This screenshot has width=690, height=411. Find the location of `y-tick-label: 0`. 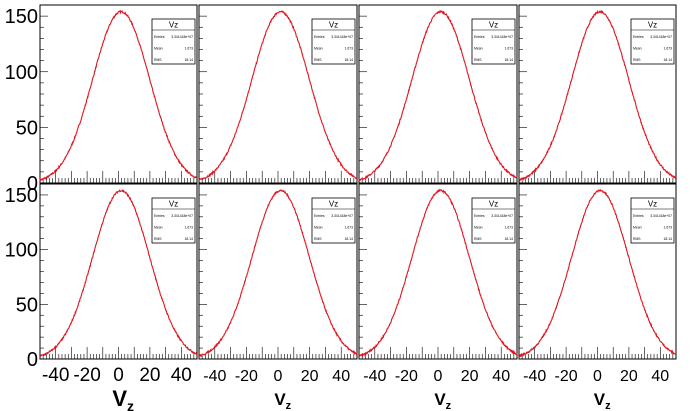

y-tick-label: 0 is located at coordinates (32, 184).